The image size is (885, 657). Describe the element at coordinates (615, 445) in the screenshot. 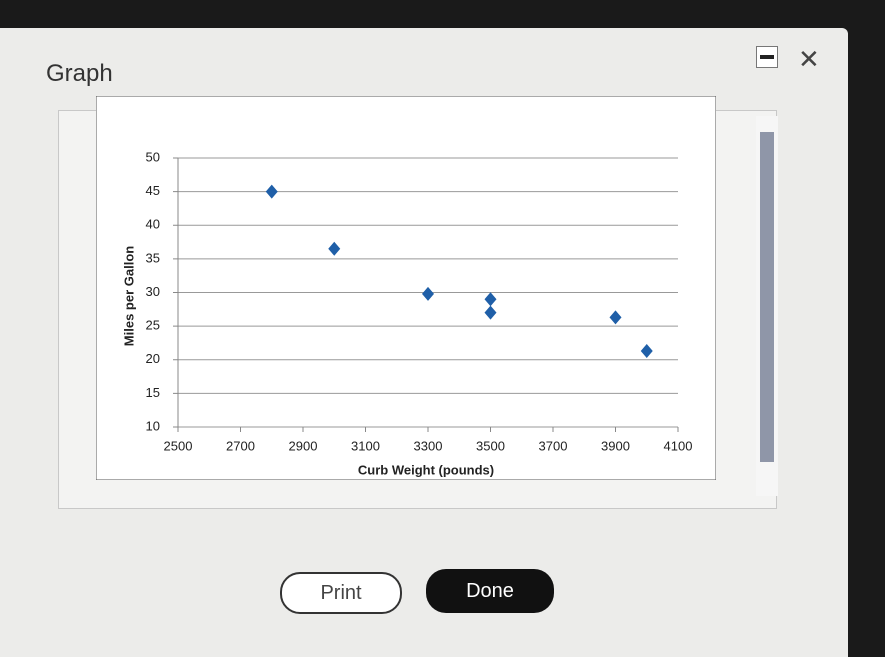

I see `x-tick-label: 3900` at that location.